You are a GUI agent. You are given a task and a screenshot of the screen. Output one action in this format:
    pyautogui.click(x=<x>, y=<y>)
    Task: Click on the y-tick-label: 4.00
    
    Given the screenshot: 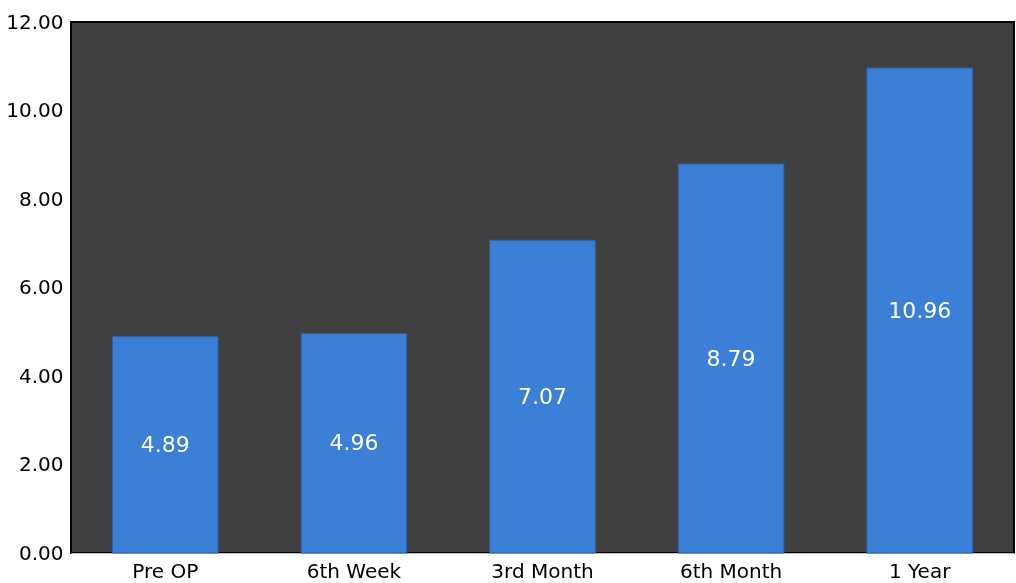 What is the action you would take?
    pyautogui.click(x=41, y=375)
    